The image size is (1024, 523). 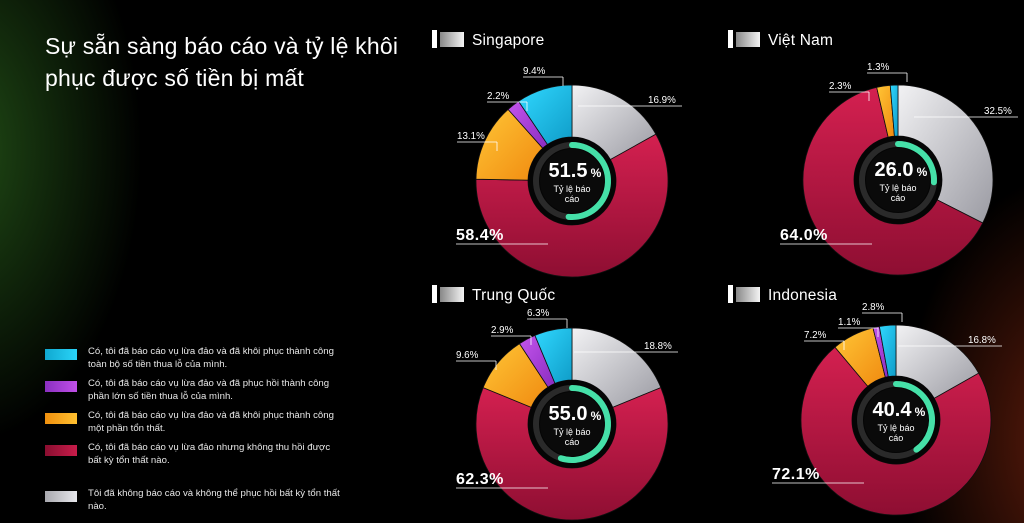 I want to click on data-label-no-recovery: 64.0%, so click(x=804, y=235).